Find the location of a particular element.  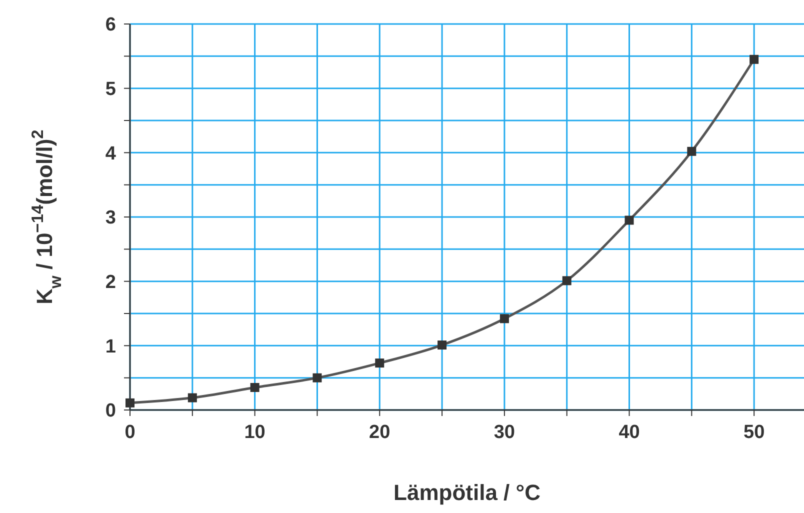

y-tick-label: 1 is located at coordinates (110, 347).